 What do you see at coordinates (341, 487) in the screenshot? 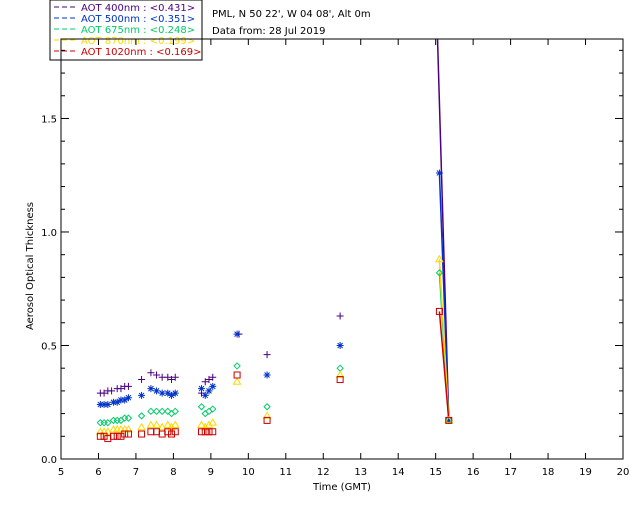
I see `x-axis-label: Time (GMT)` at bounding box center [341, 487].